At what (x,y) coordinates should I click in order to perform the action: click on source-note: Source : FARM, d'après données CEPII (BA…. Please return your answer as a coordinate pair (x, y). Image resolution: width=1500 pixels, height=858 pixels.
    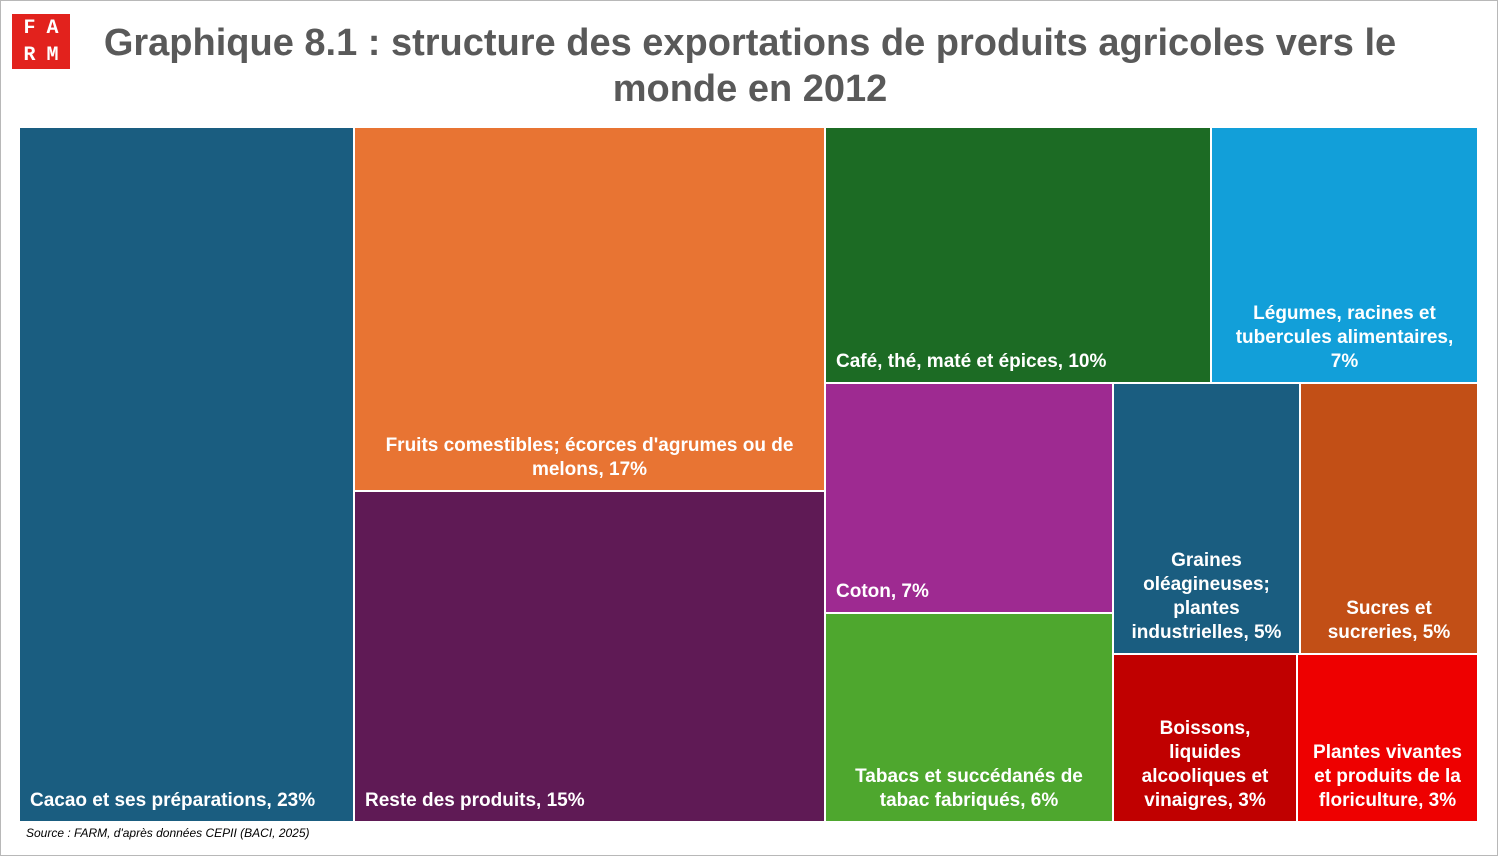
    Looking at the image, I should click on (168, 833).